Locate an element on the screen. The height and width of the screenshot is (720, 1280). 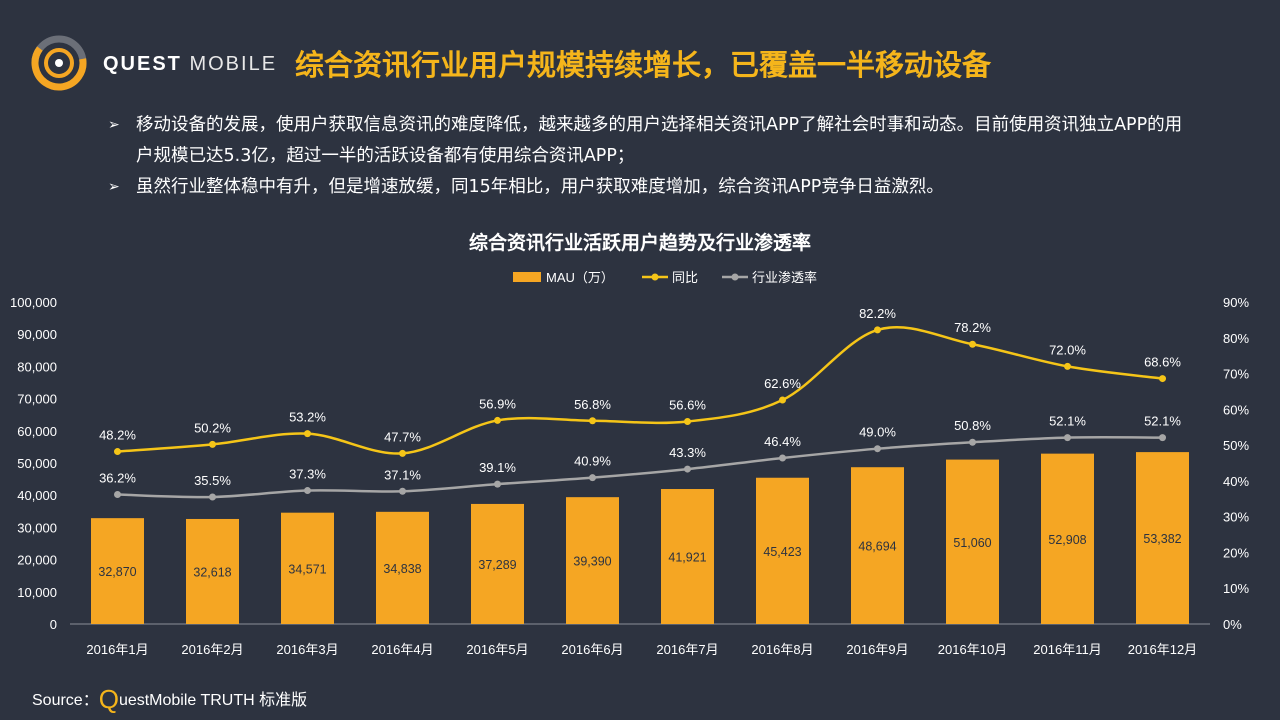
yoy-value-label: 48.2% is located at coordinates (117, 435).